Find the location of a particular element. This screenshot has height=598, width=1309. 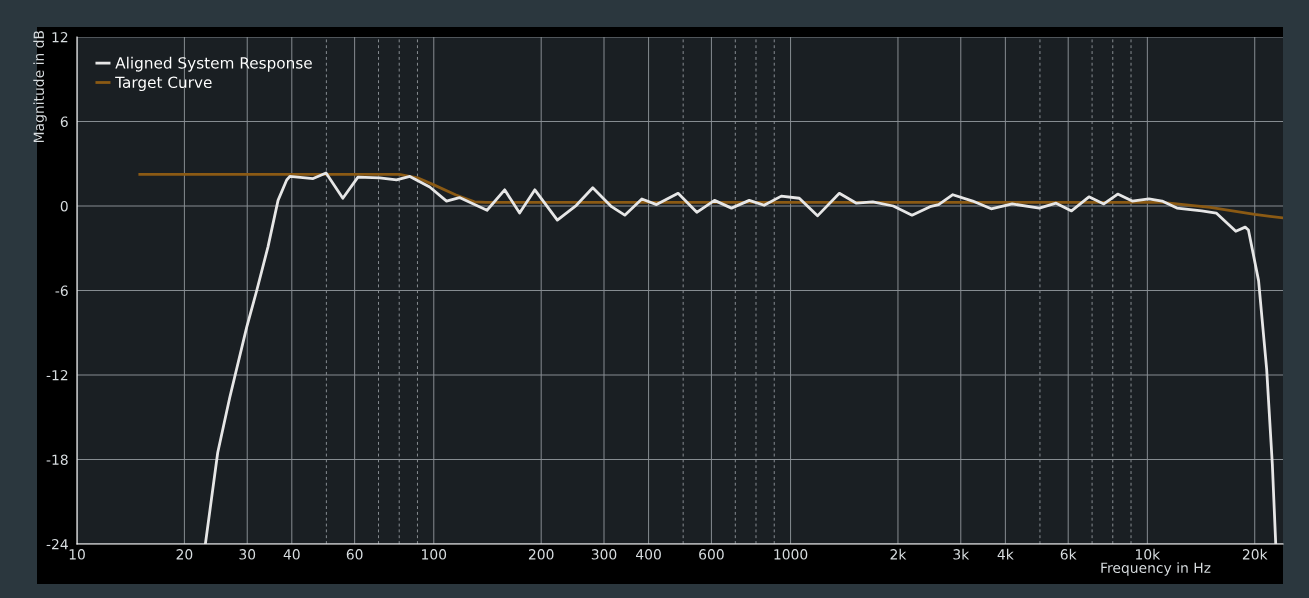

x-tick-label: 60 is located at coordinates (354, 554).